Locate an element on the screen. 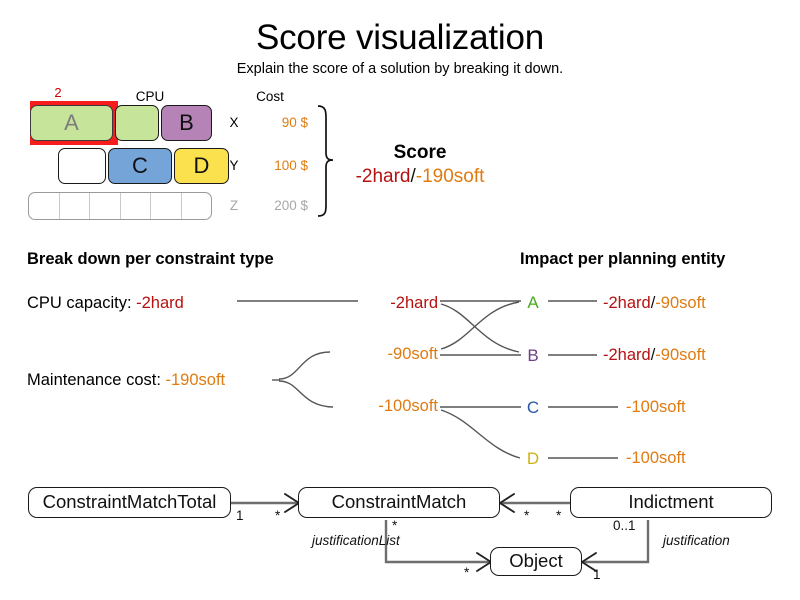  match-score-1: -2hard is located at coordinates (414, 303).